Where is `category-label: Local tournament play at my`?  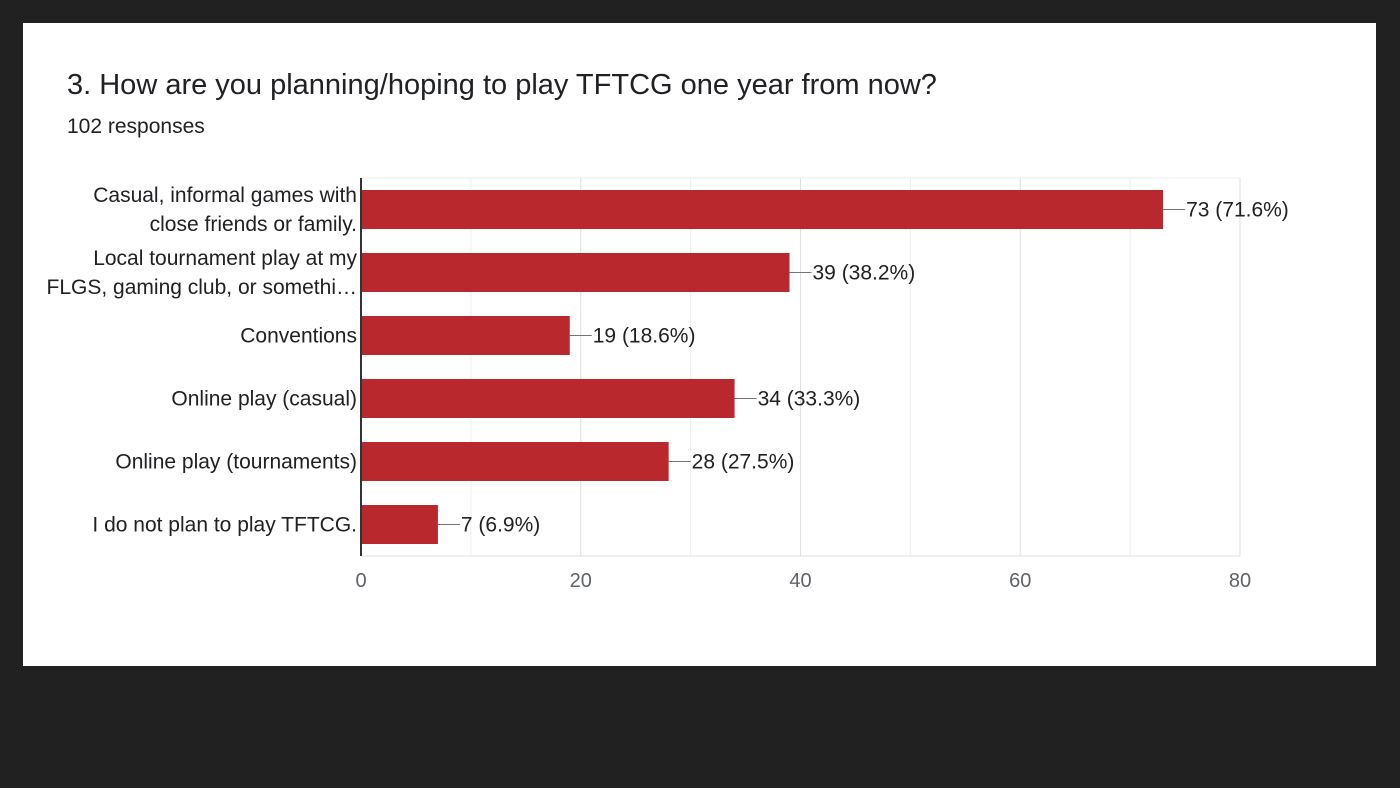
category-label: Local tournament play at my is located at coordinates (225, 258).